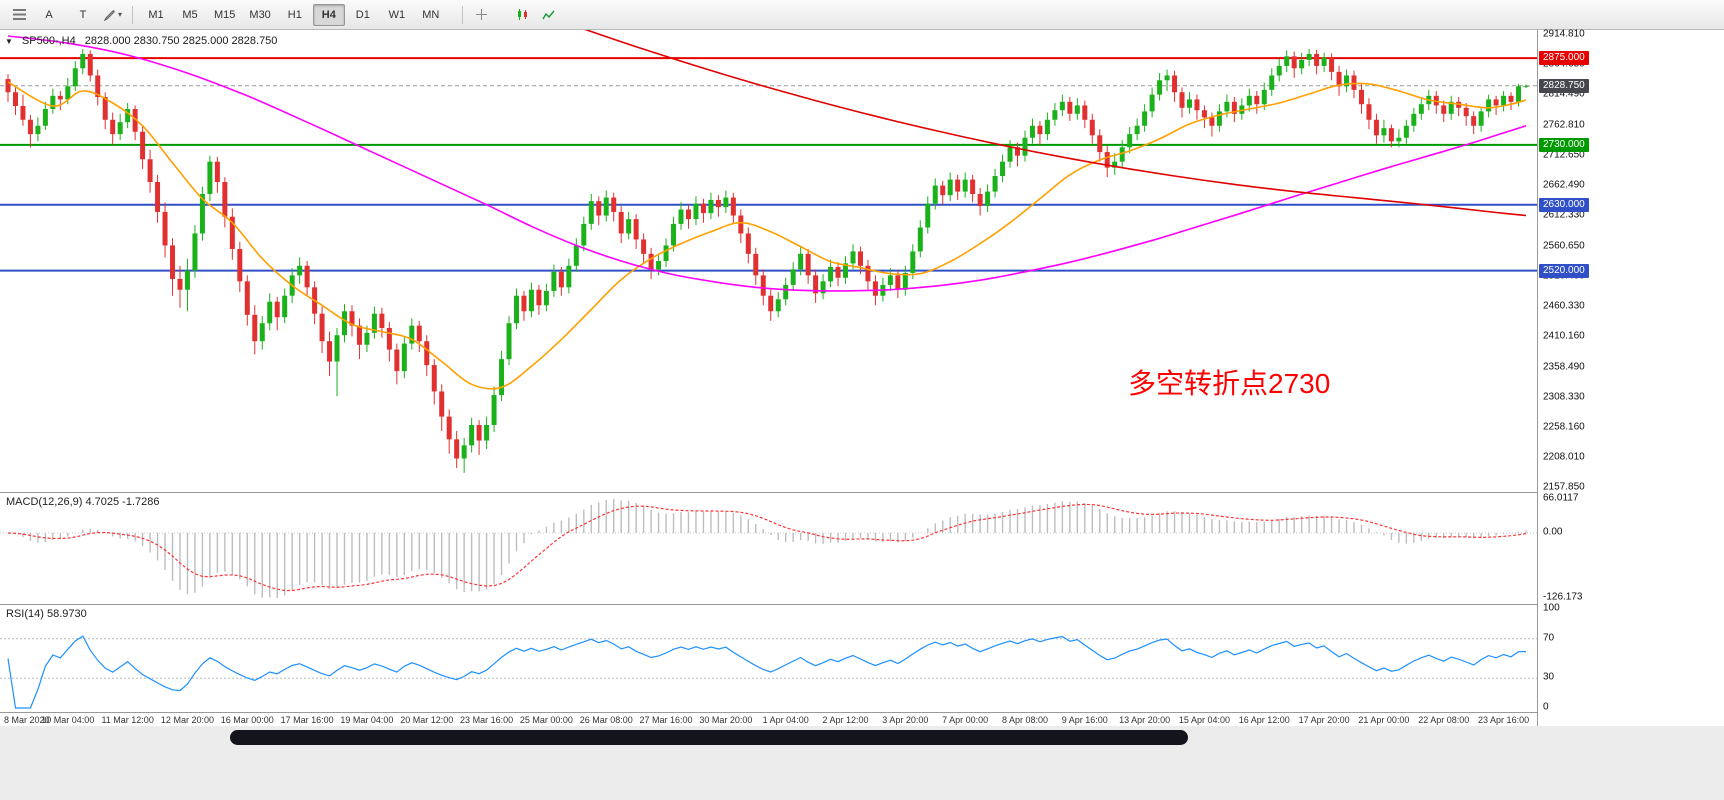  What do you see at coordinates (523, 15) in the screenshot?
I see `candles-style-icon` at bounding box center [523, 15].